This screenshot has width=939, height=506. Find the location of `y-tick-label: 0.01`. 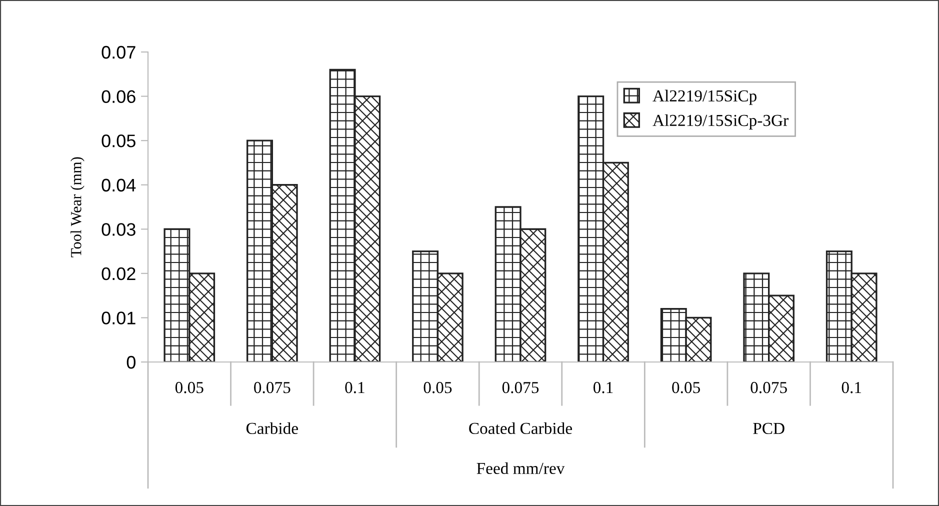

y-tick-label: 0.01 is located at coordinates (119, 318).